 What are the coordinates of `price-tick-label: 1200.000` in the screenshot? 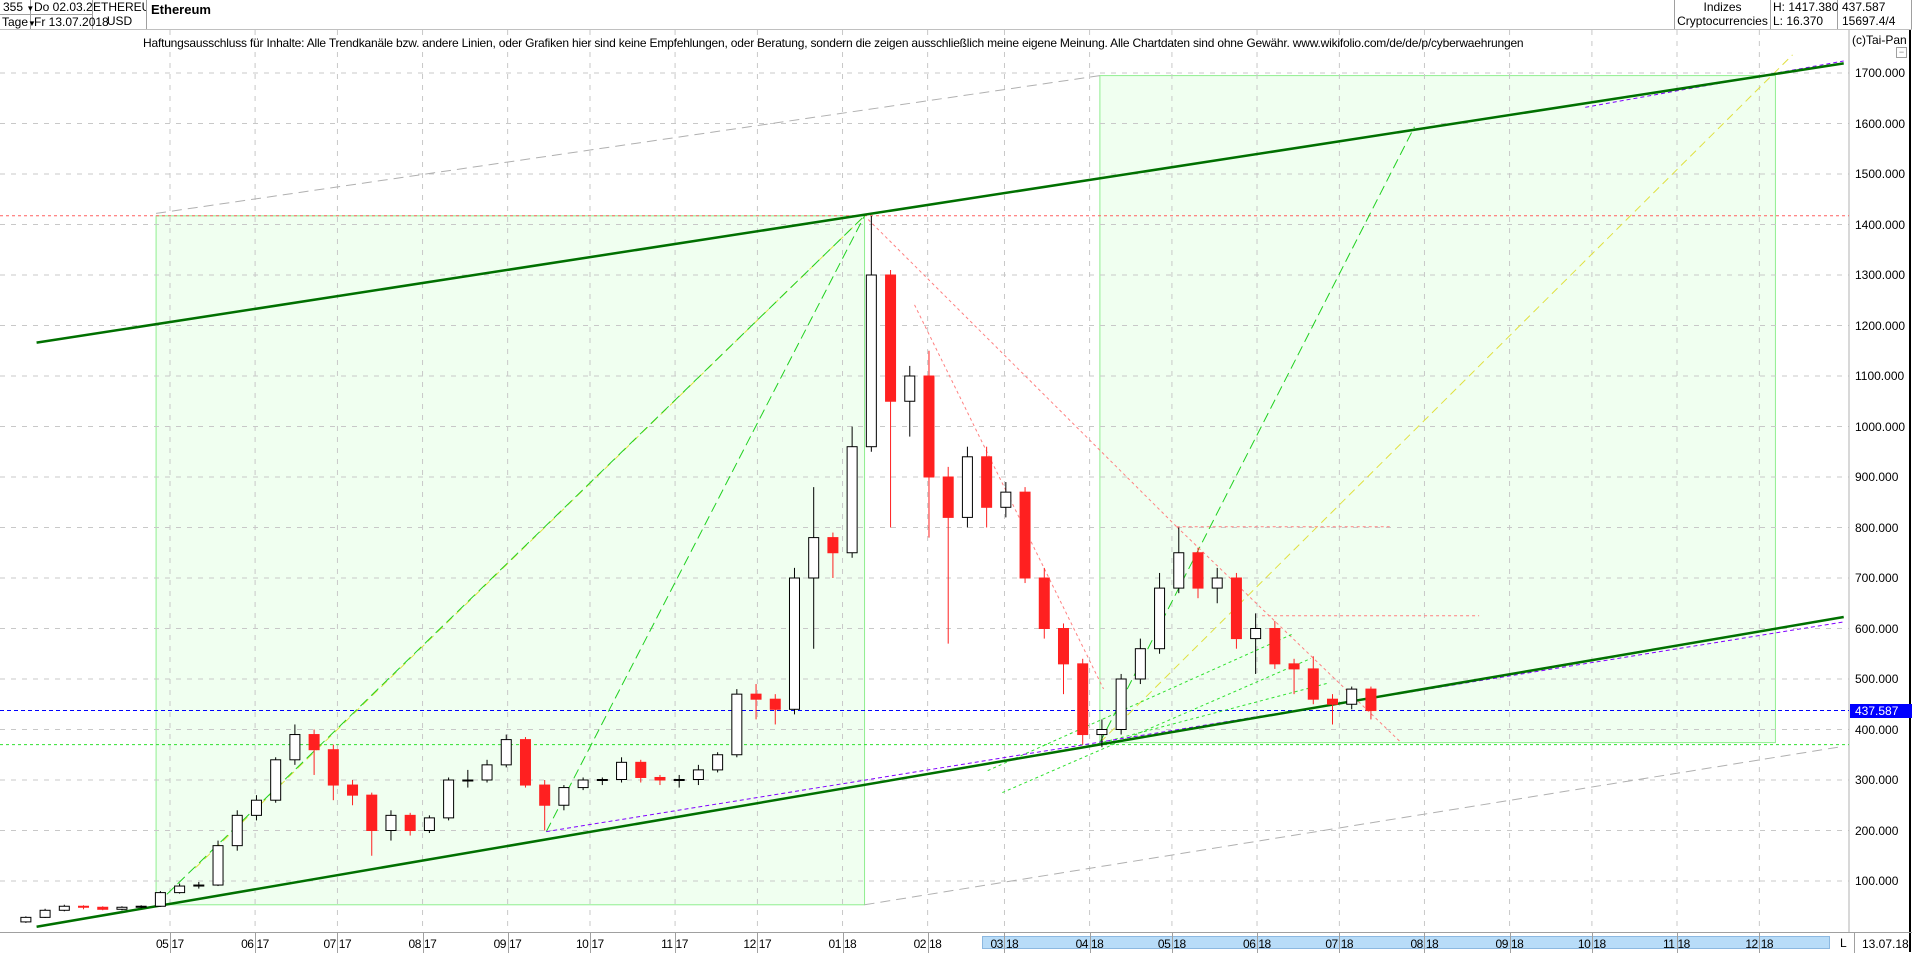 It's located at (1880, 325).